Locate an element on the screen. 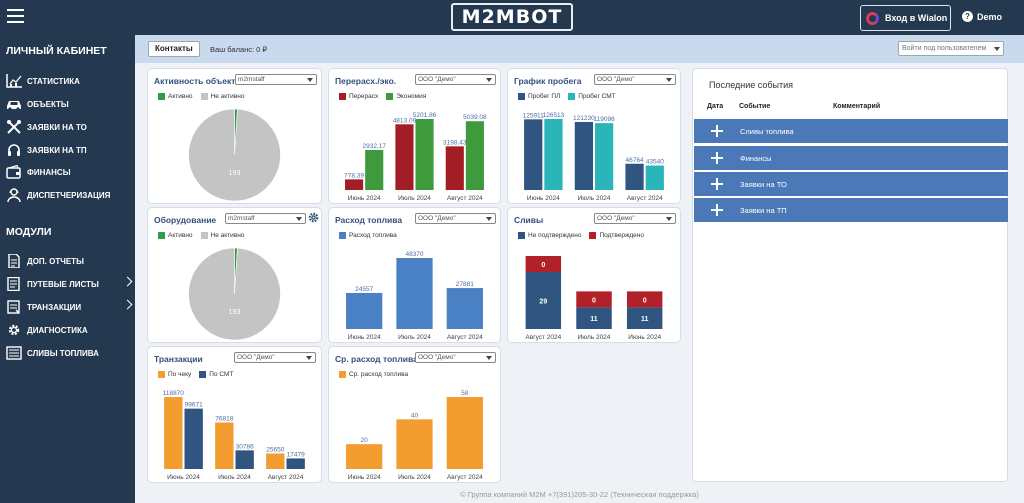 The height and width of the screenshot is (503, 1024). event-row-finance: Финансы is located at coordinates (851, 158).